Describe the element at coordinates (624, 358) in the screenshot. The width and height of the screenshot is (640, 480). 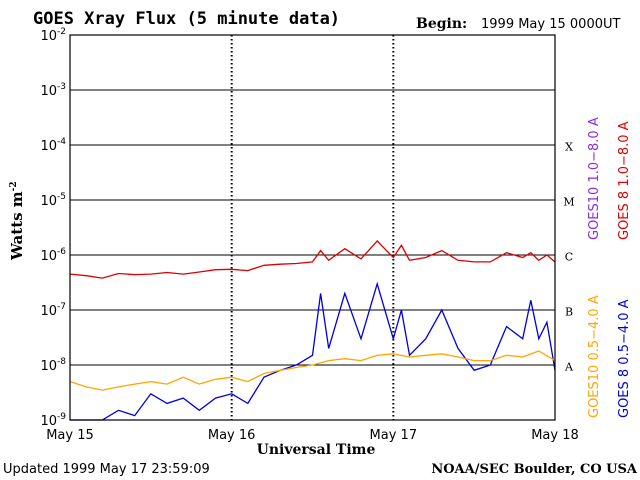
I see `legend-entry: GOES 8 0.5−4.0 A` at that location.